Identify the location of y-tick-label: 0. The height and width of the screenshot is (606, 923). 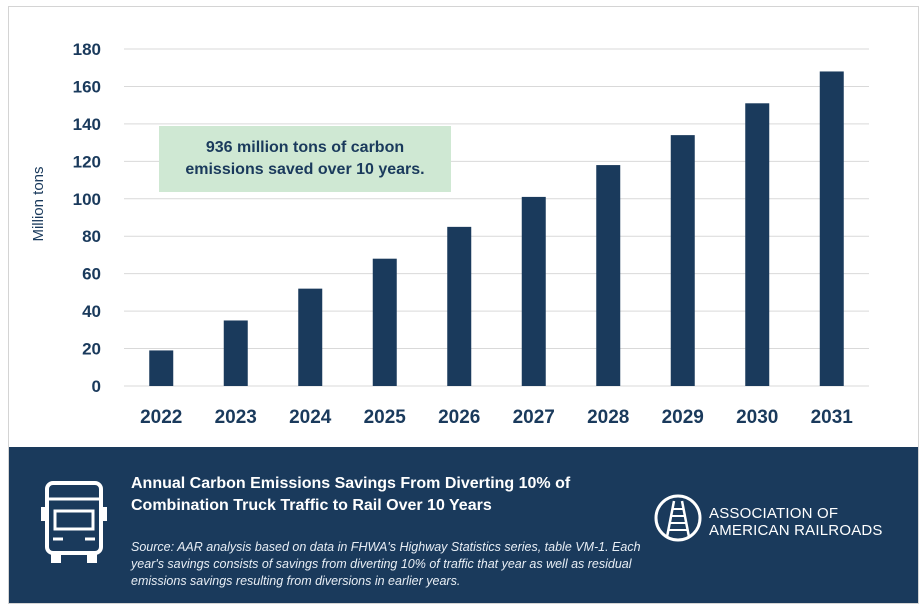
(96, 386).